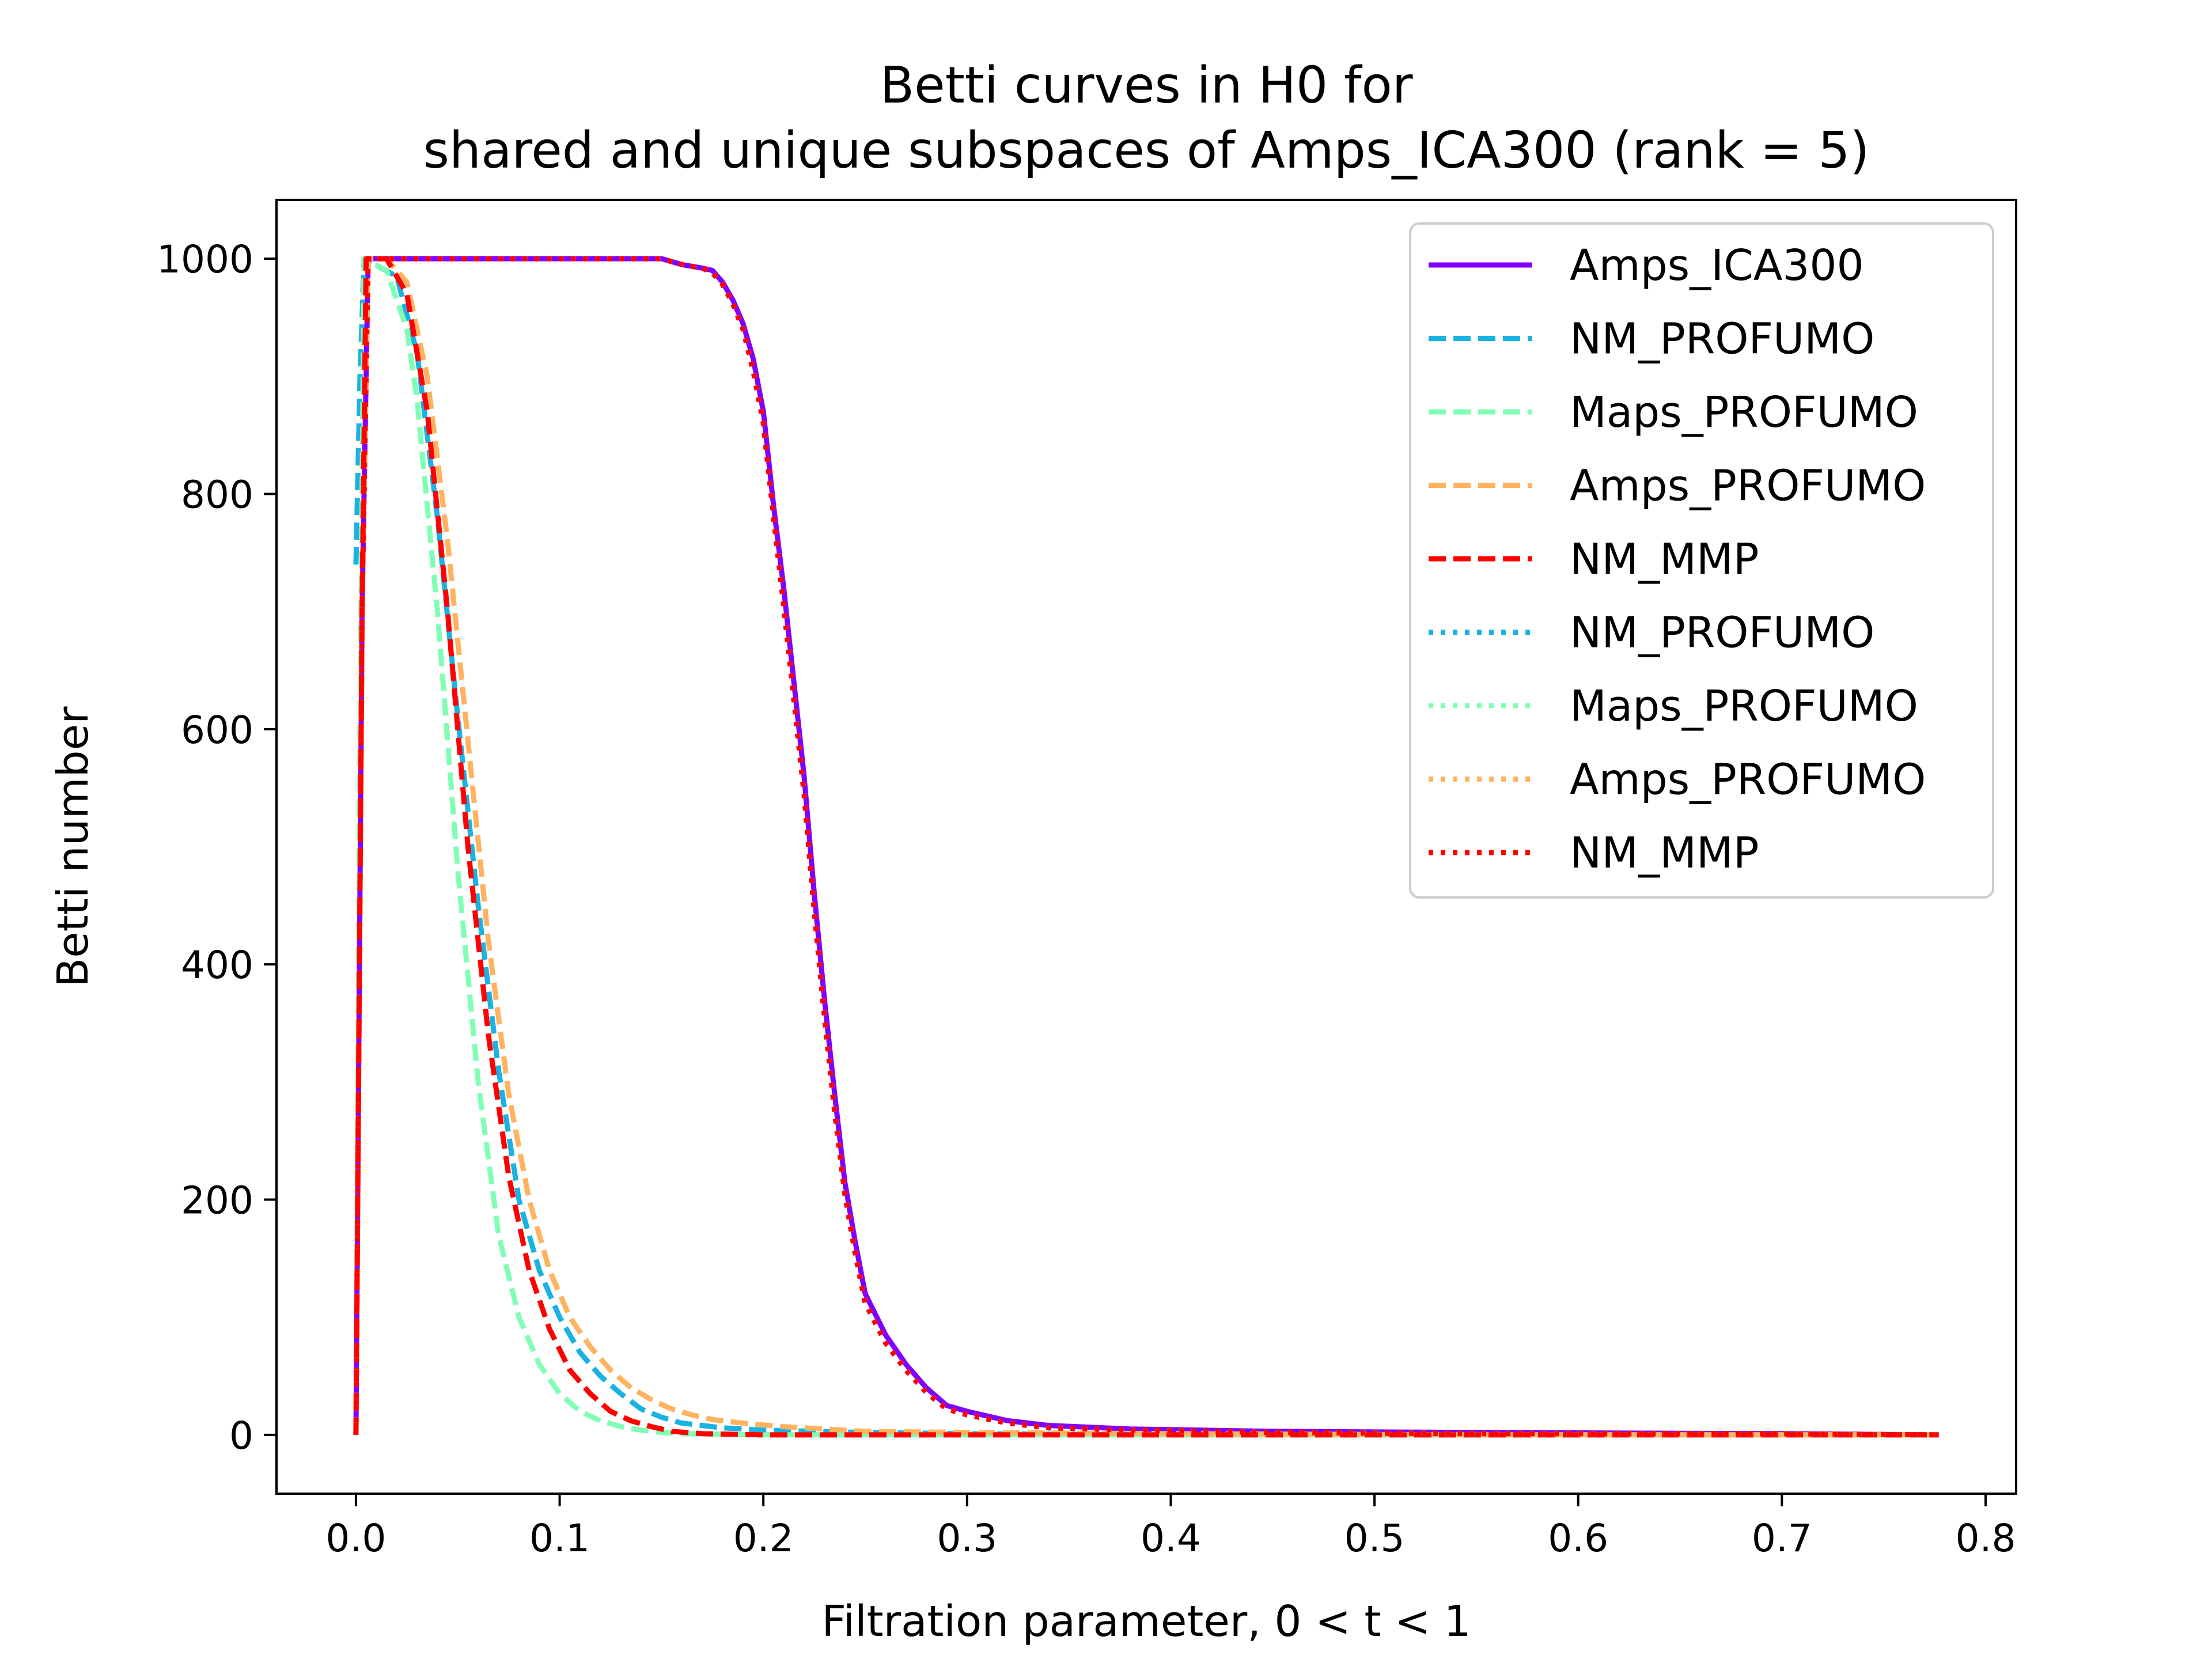  Describe the element at coordinates (1744, 412) in the screenshot. I see `legend-label-3: Maps_PROFUMO` at that location.